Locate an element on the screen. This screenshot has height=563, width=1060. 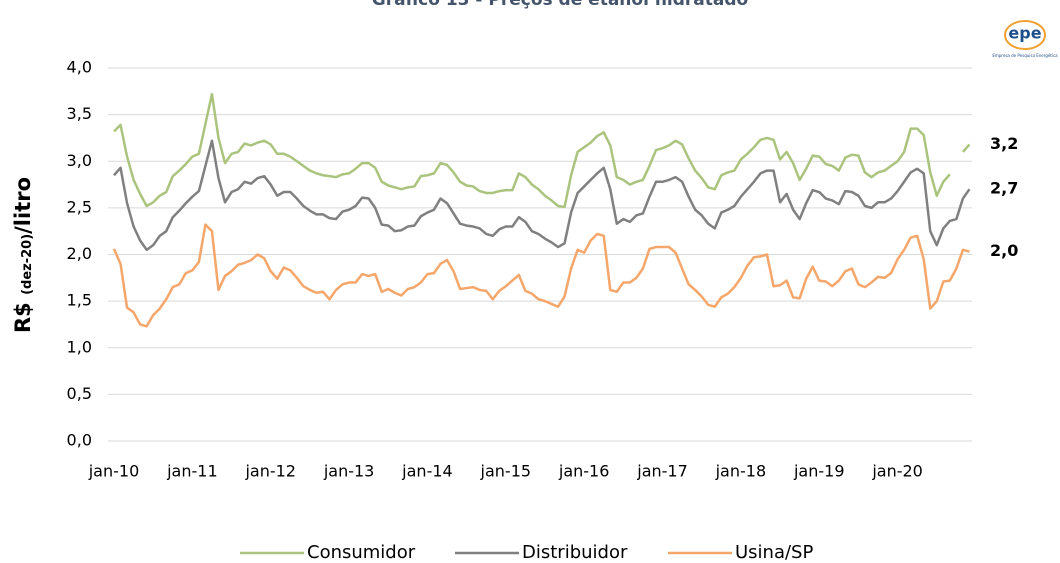
x-tick-label: jan-17 is located at coordinates (662, 471).